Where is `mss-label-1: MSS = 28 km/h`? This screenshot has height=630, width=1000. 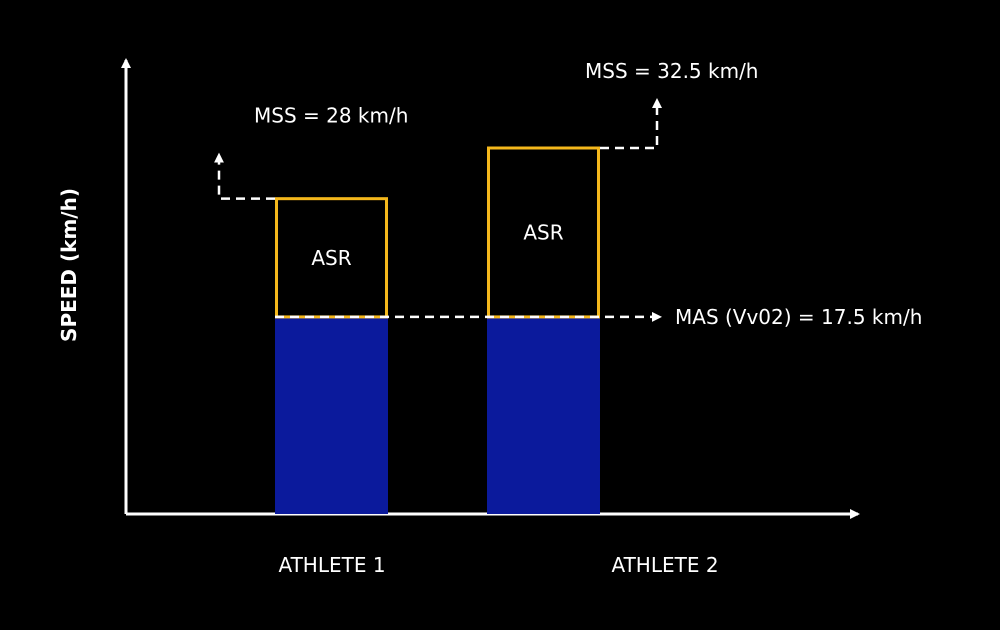
mss-label-1: MSS = 28 km/h is located at coordinates (331, 116).